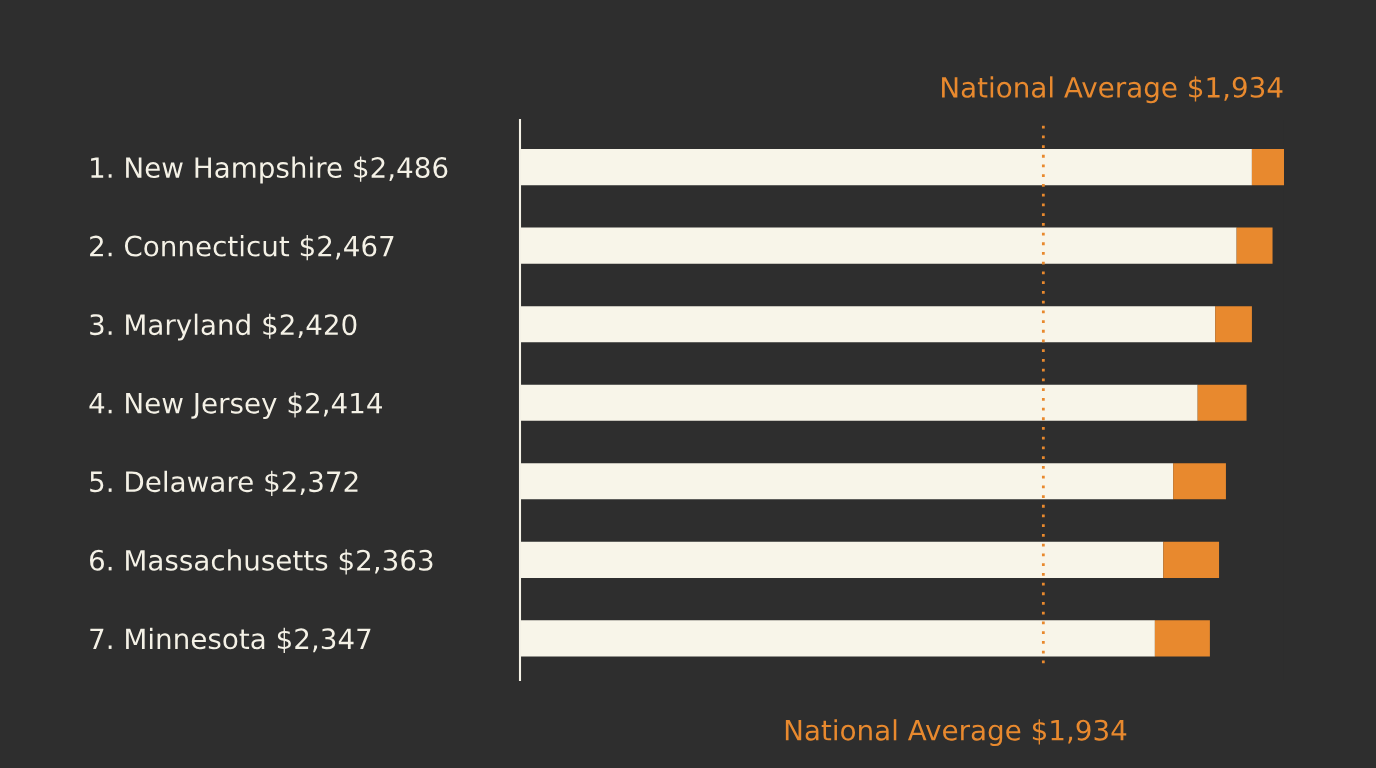 The image size is (1376, 768). What do you see at coordinates (269, 170) in the screenshot?
I see `y-tick-label: 1. New Hampshire $2,486` at bounding box center [269, 170].